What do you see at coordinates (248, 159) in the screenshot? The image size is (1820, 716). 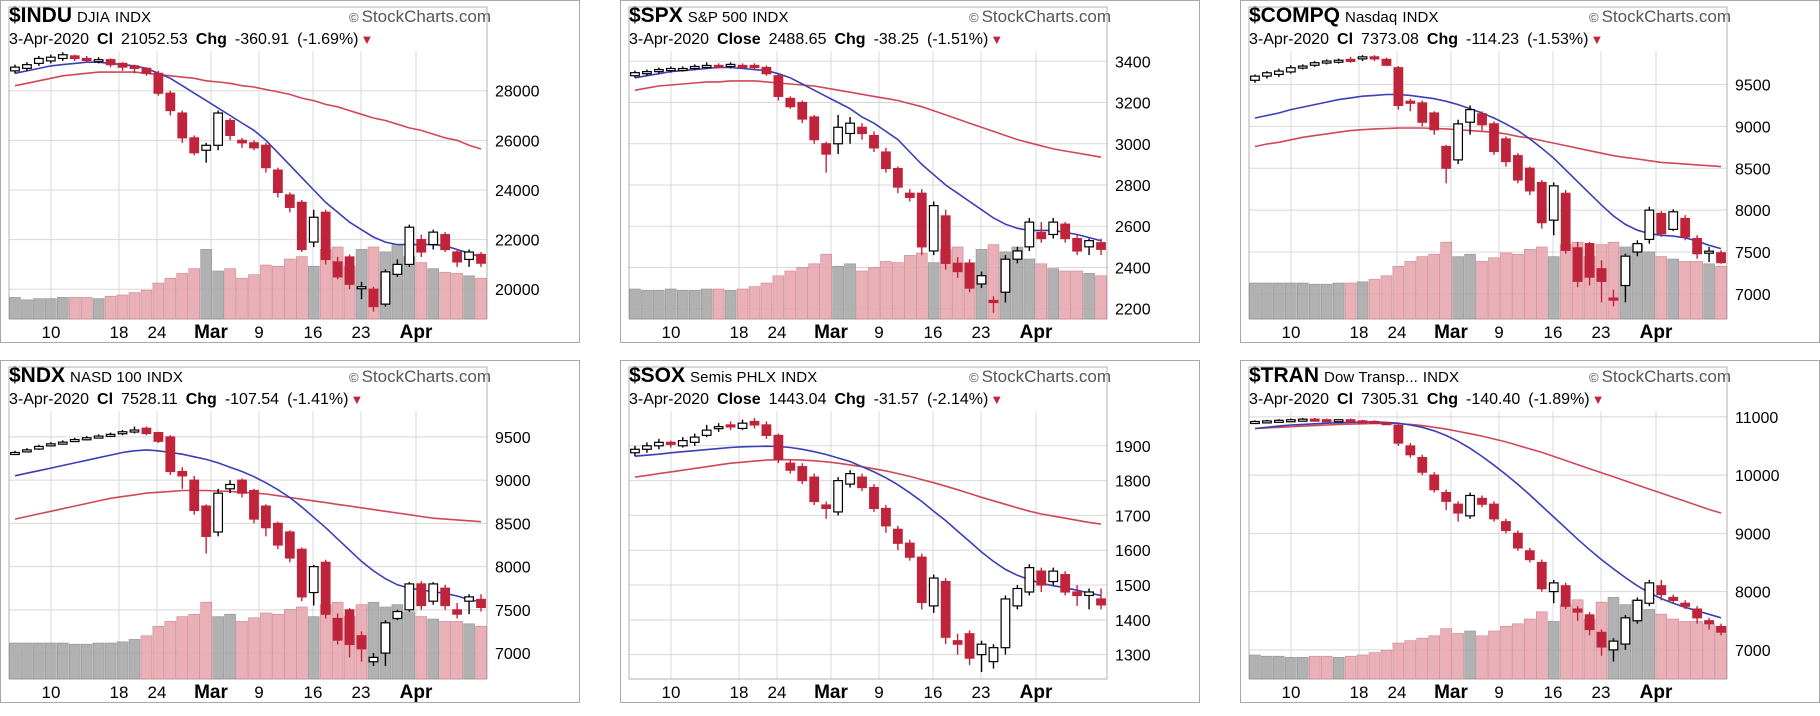 I see `ma-fast-line` at bounding box center [248, 159].